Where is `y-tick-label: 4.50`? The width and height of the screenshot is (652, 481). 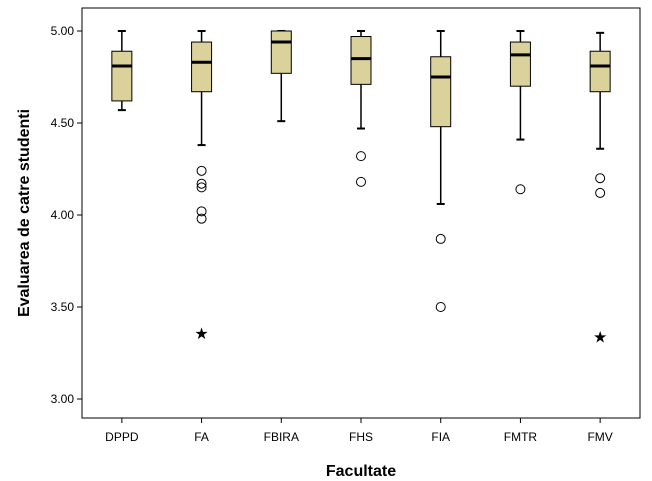 y-tick-label: 4.50 is located at coordinates (63, 123).